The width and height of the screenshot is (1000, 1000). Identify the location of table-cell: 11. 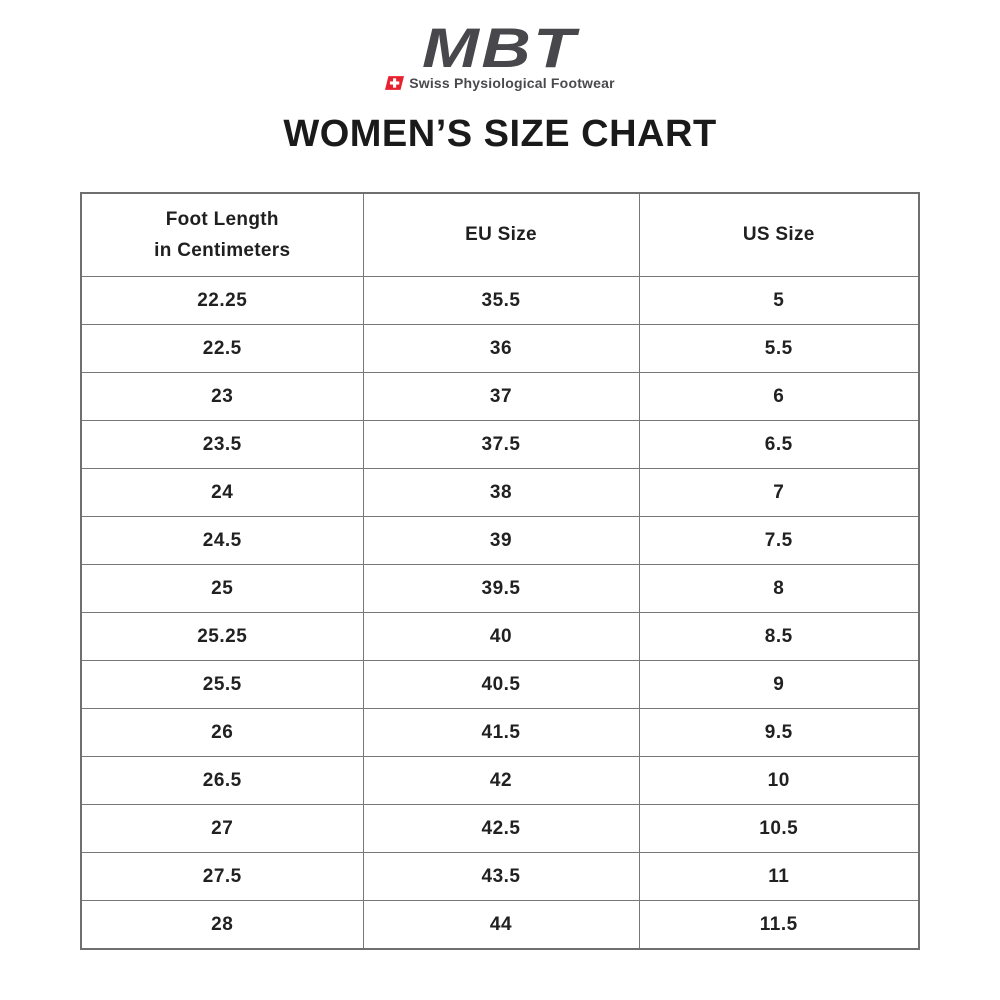
(779, 876).